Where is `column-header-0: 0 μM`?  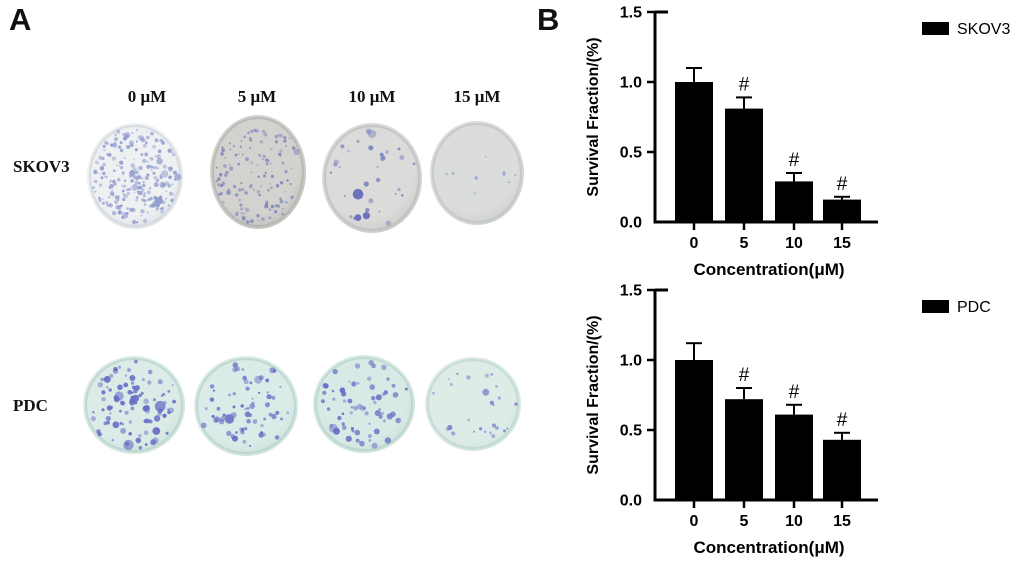
column-header-0: 0 μM is located at coordinates (147, 96).